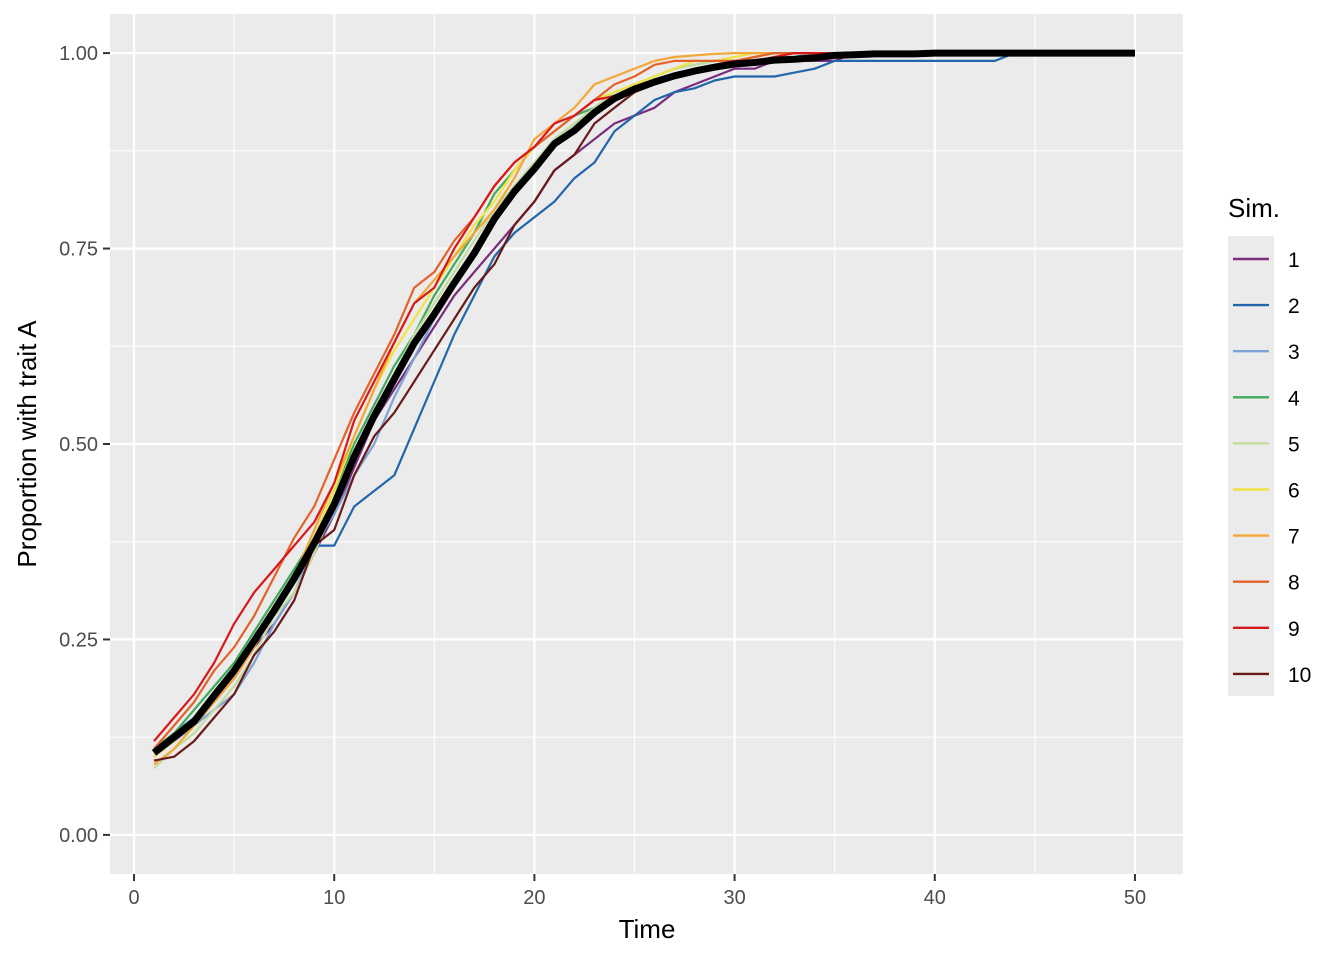 The image size is (1344, 960). Describe the element at coordinates (27, 444) in the screenshot. I see `y-axis-title: Proportion with trait A` at that location.